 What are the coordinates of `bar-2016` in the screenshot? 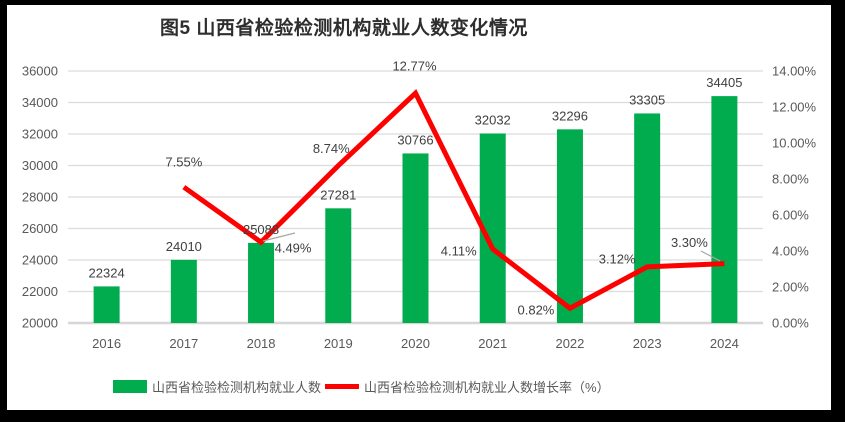 It's located at (106, 304).